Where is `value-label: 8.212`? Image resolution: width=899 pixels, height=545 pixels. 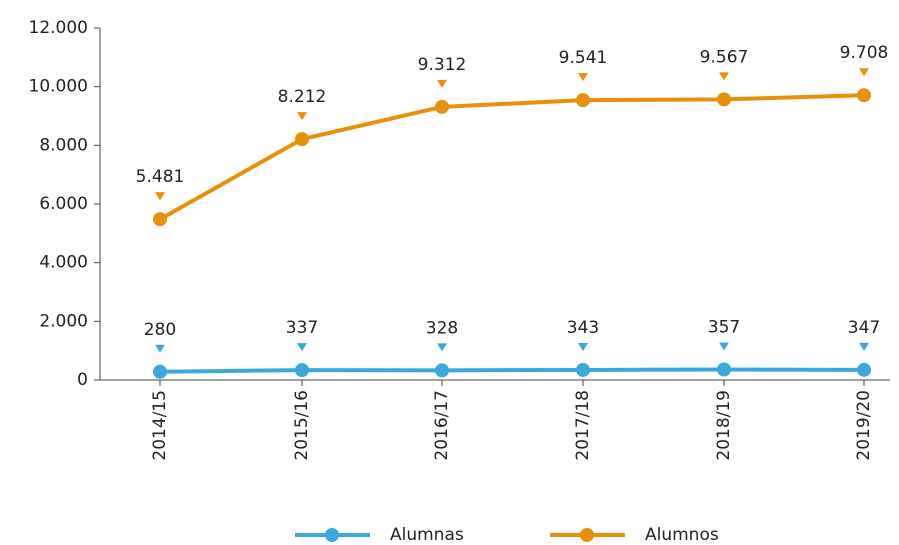 value-label: 8.212 is located at coordinates (302, 97).